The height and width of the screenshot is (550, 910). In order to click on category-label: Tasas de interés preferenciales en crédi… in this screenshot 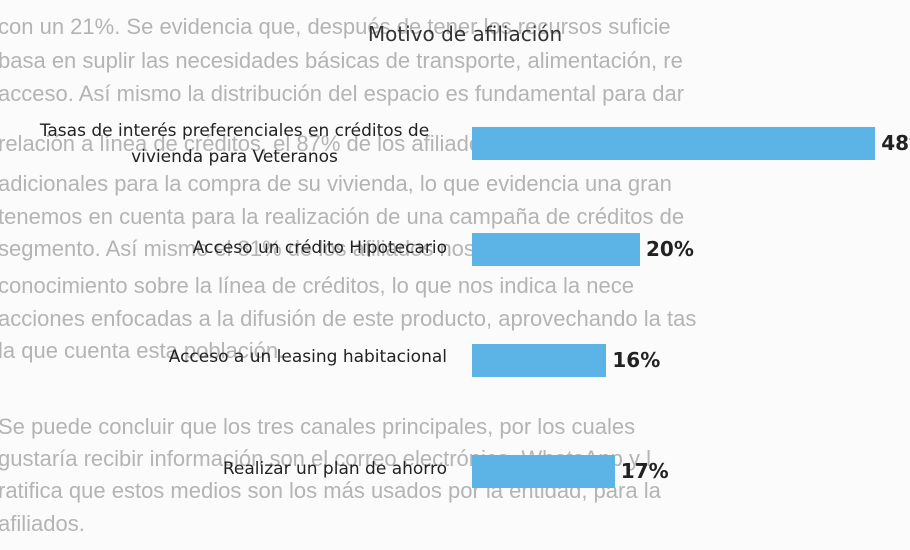, I will do `click(234, 144)`.